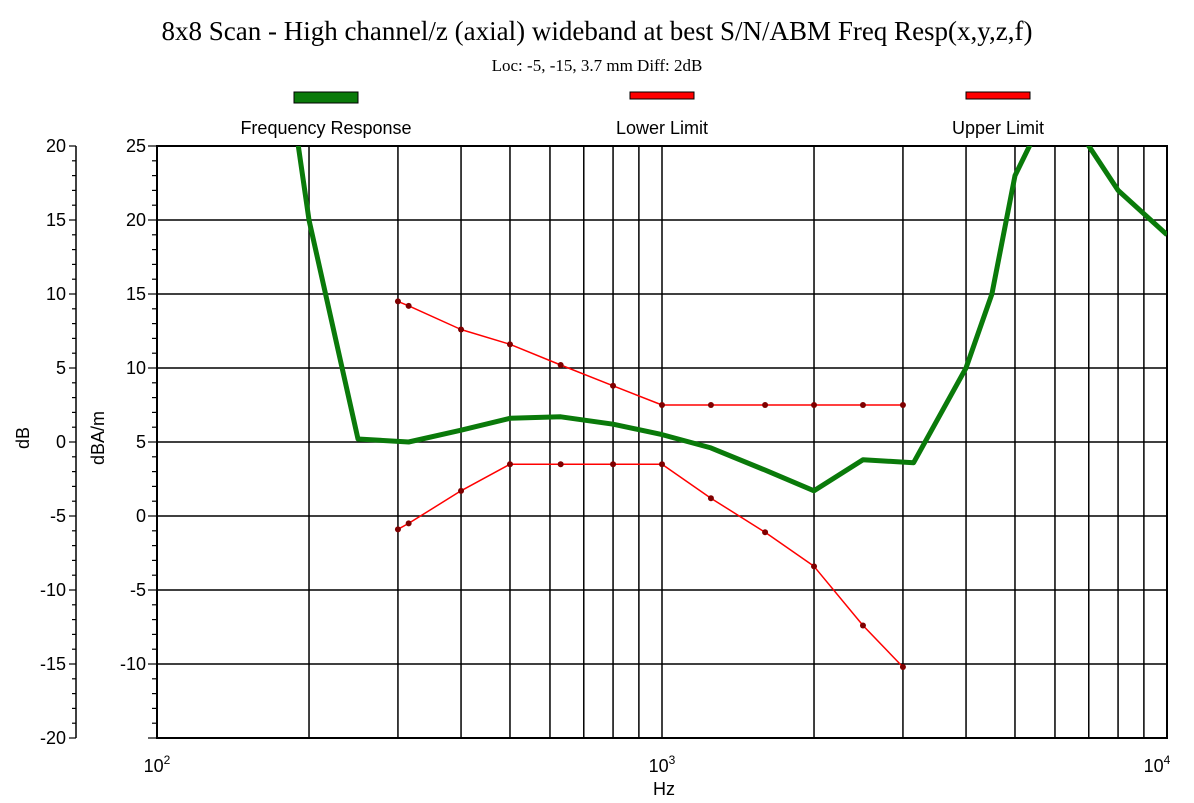  What do you see at coordinates (138, 590) in the screenshot?
I see `right-axis-tick-label: -5` at bounding box center [138, 590].